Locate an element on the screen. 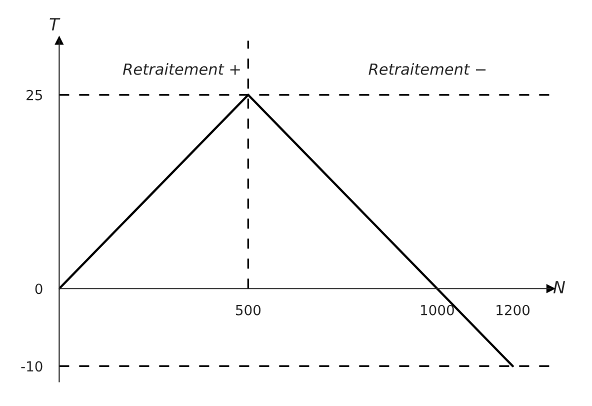 Image resolution: width=592 pixels, height=406 pixels. annotation: Retraitement + is located at coordinates (181, 69).